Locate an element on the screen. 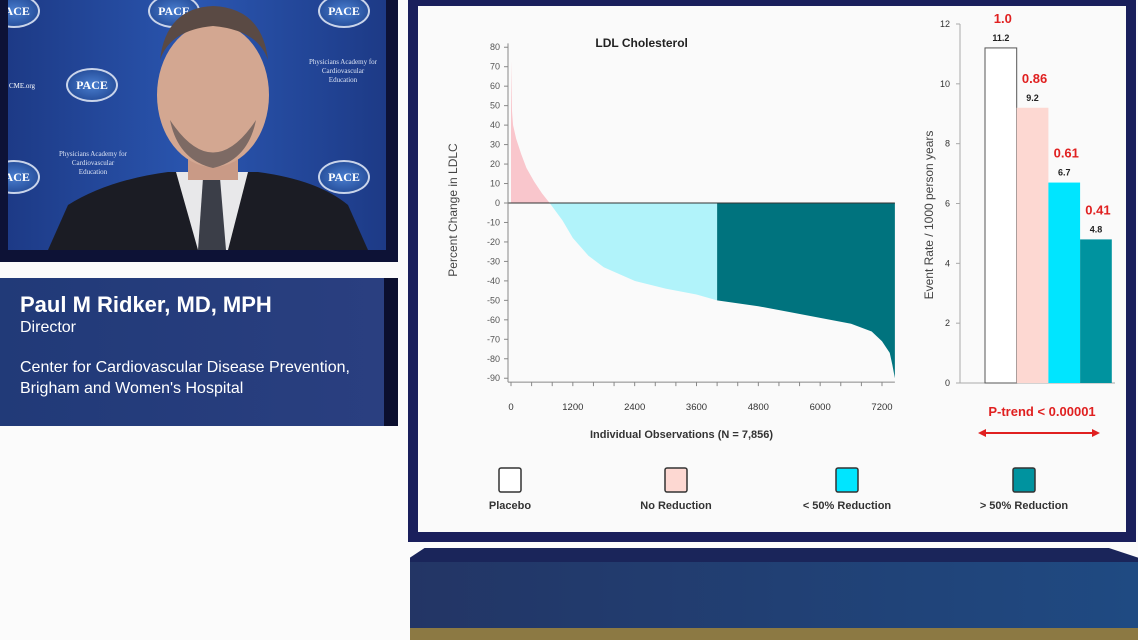 The image size is (1138, 640). chart-title: LDL Cholesterol is located at coordinates (641, 43).